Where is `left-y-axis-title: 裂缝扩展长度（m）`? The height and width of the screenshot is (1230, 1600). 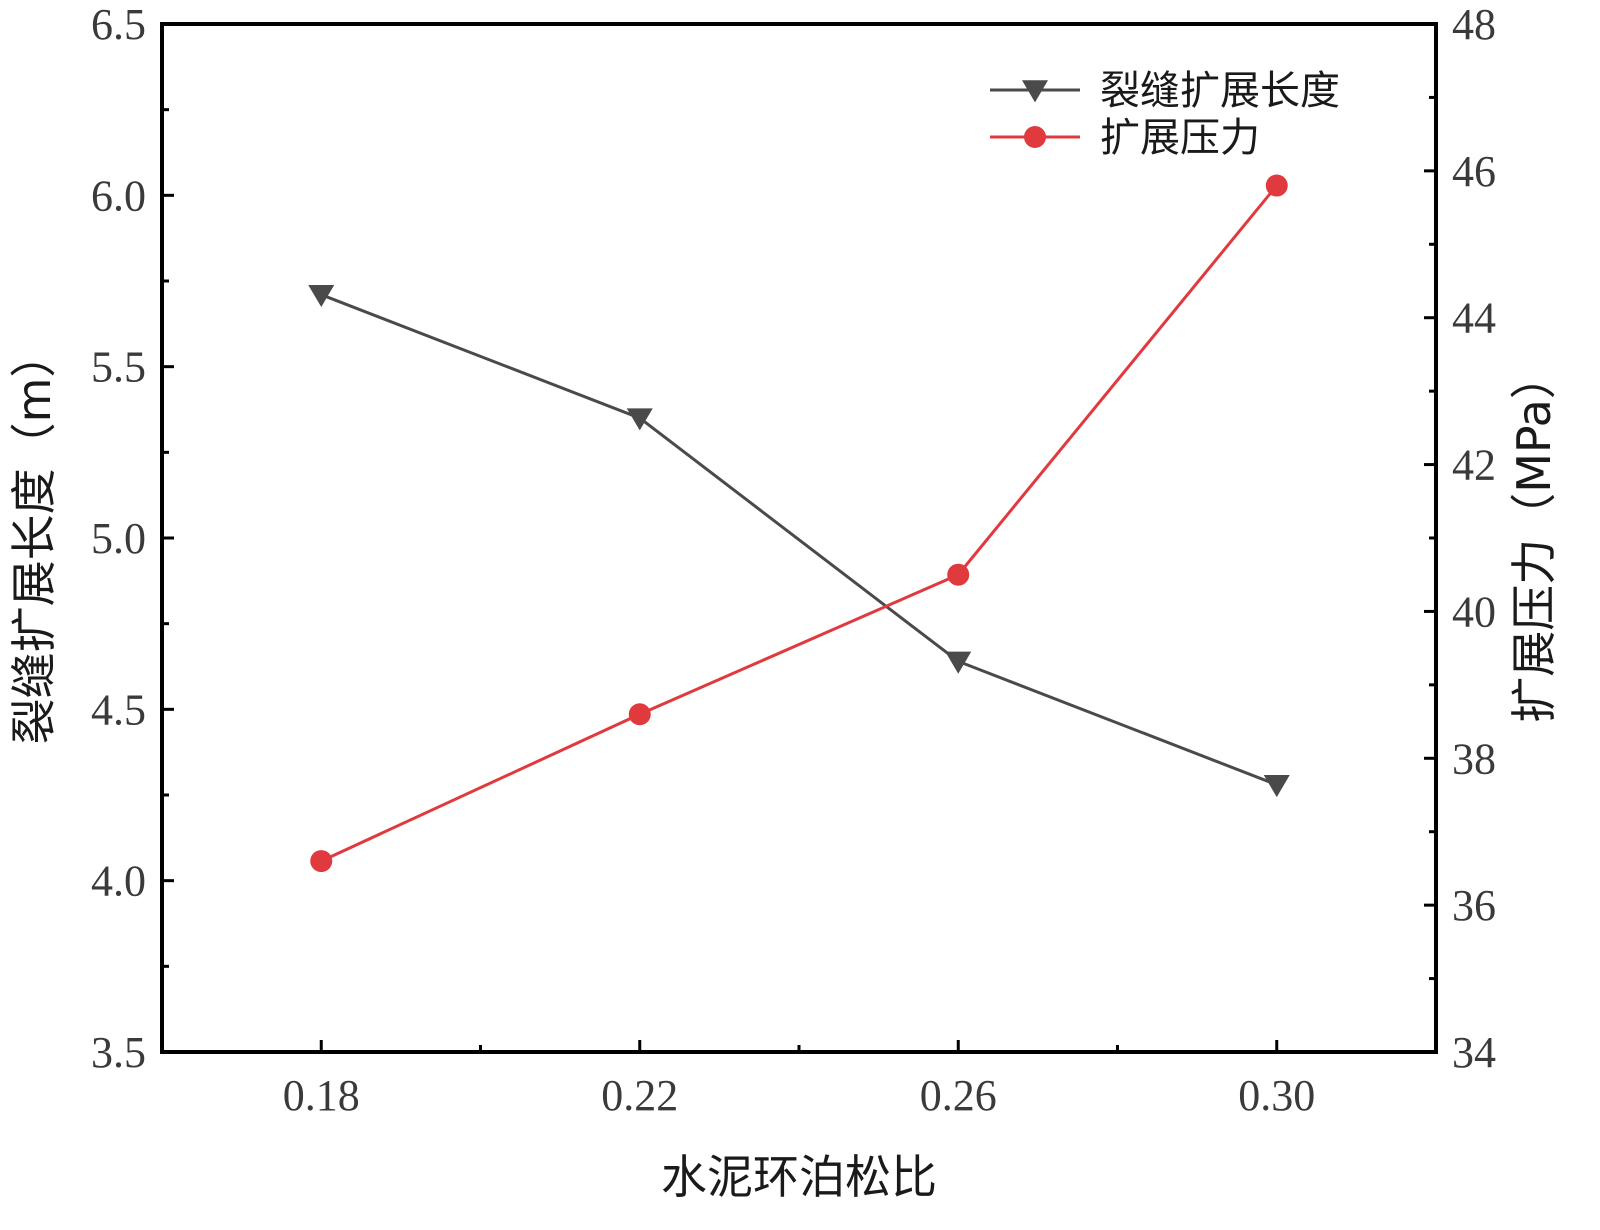
left-y-axis-title: 裂缝扩展长度（m） is located at coordinates (34, 538).